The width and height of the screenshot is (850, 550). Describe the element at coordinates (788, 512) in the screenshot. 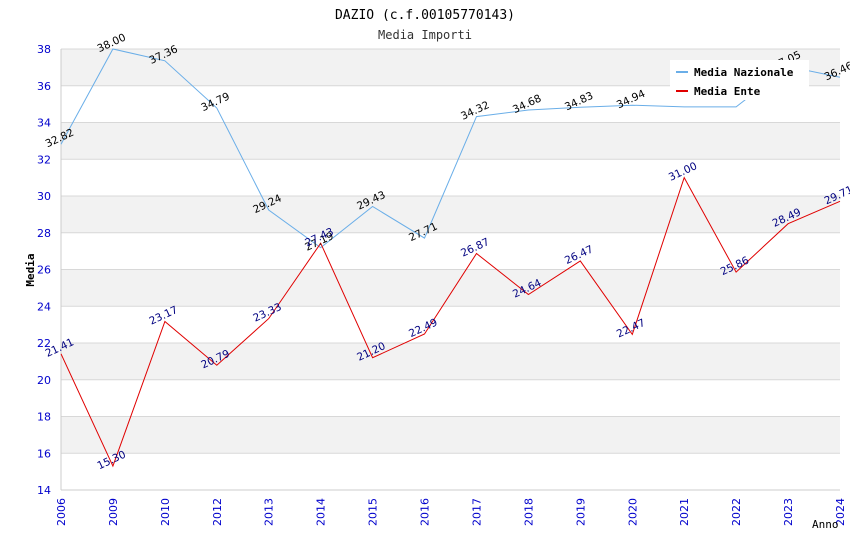

I see `x-tick-label: 2023` at that location.